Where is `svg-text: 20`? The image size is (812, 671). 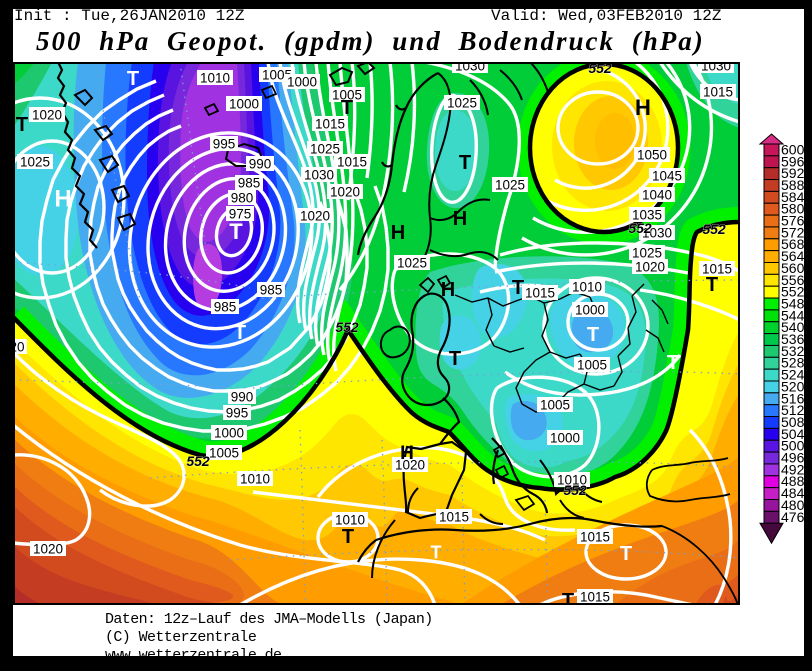 svg-text: 20 is located at coordinates (19, 347).